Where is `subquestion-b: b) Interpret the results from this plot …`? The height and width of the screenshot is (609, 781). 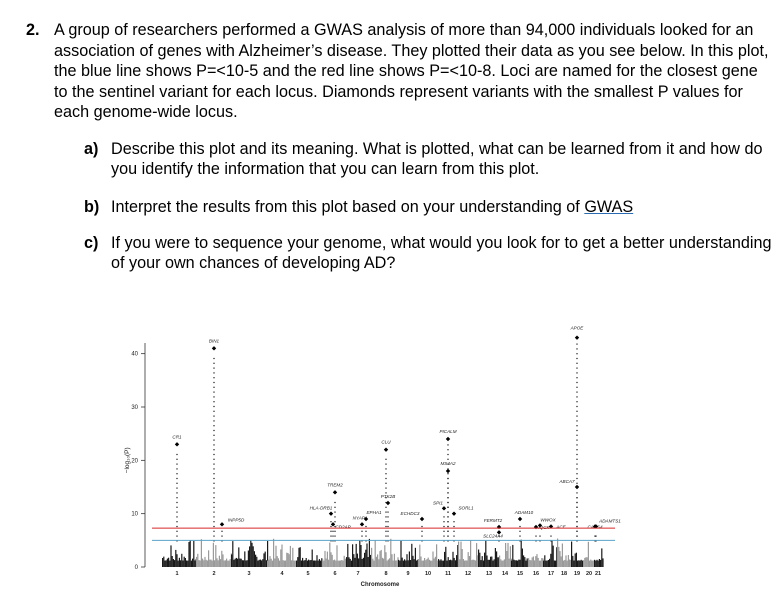
subquestion-b: b) Interpret the results from this plot … is located at coordinates (429, 207).